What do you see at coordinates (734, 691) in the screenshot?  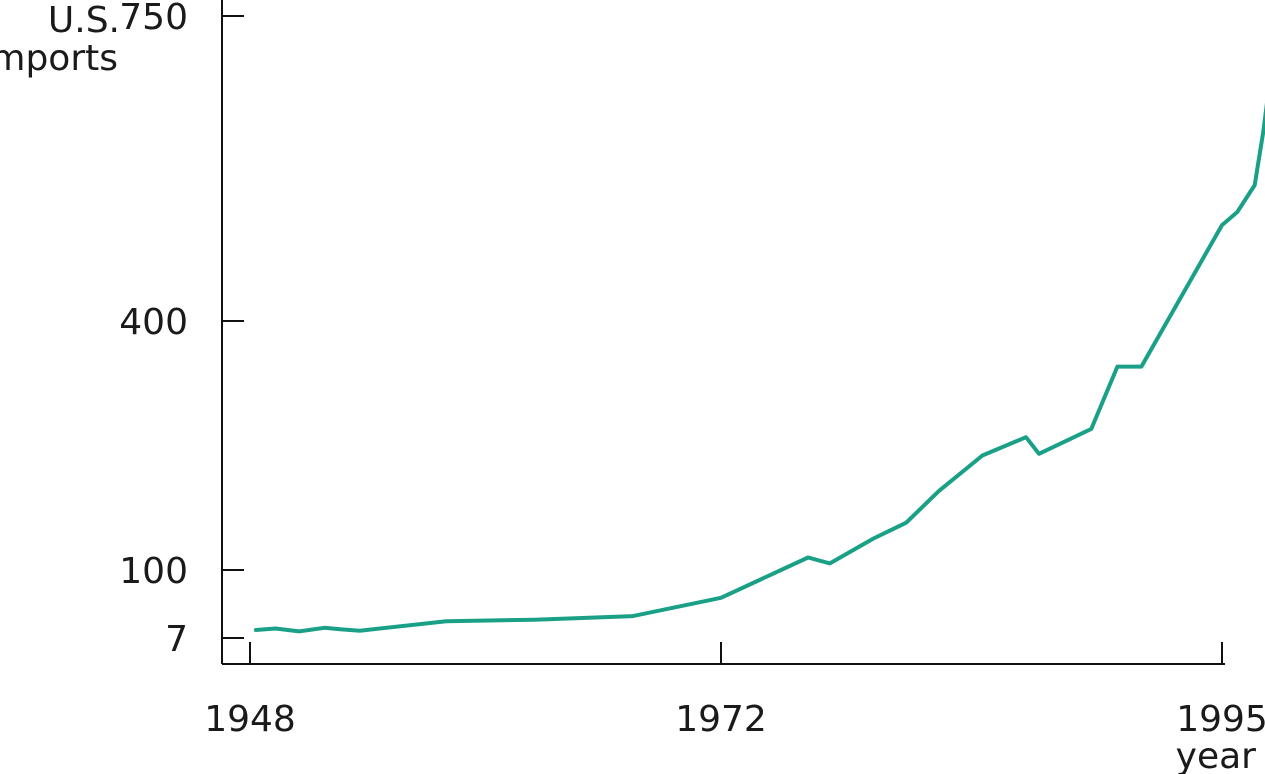 I see `x-ticks: 1948 1972 1995` at bounding box center [734, 691].